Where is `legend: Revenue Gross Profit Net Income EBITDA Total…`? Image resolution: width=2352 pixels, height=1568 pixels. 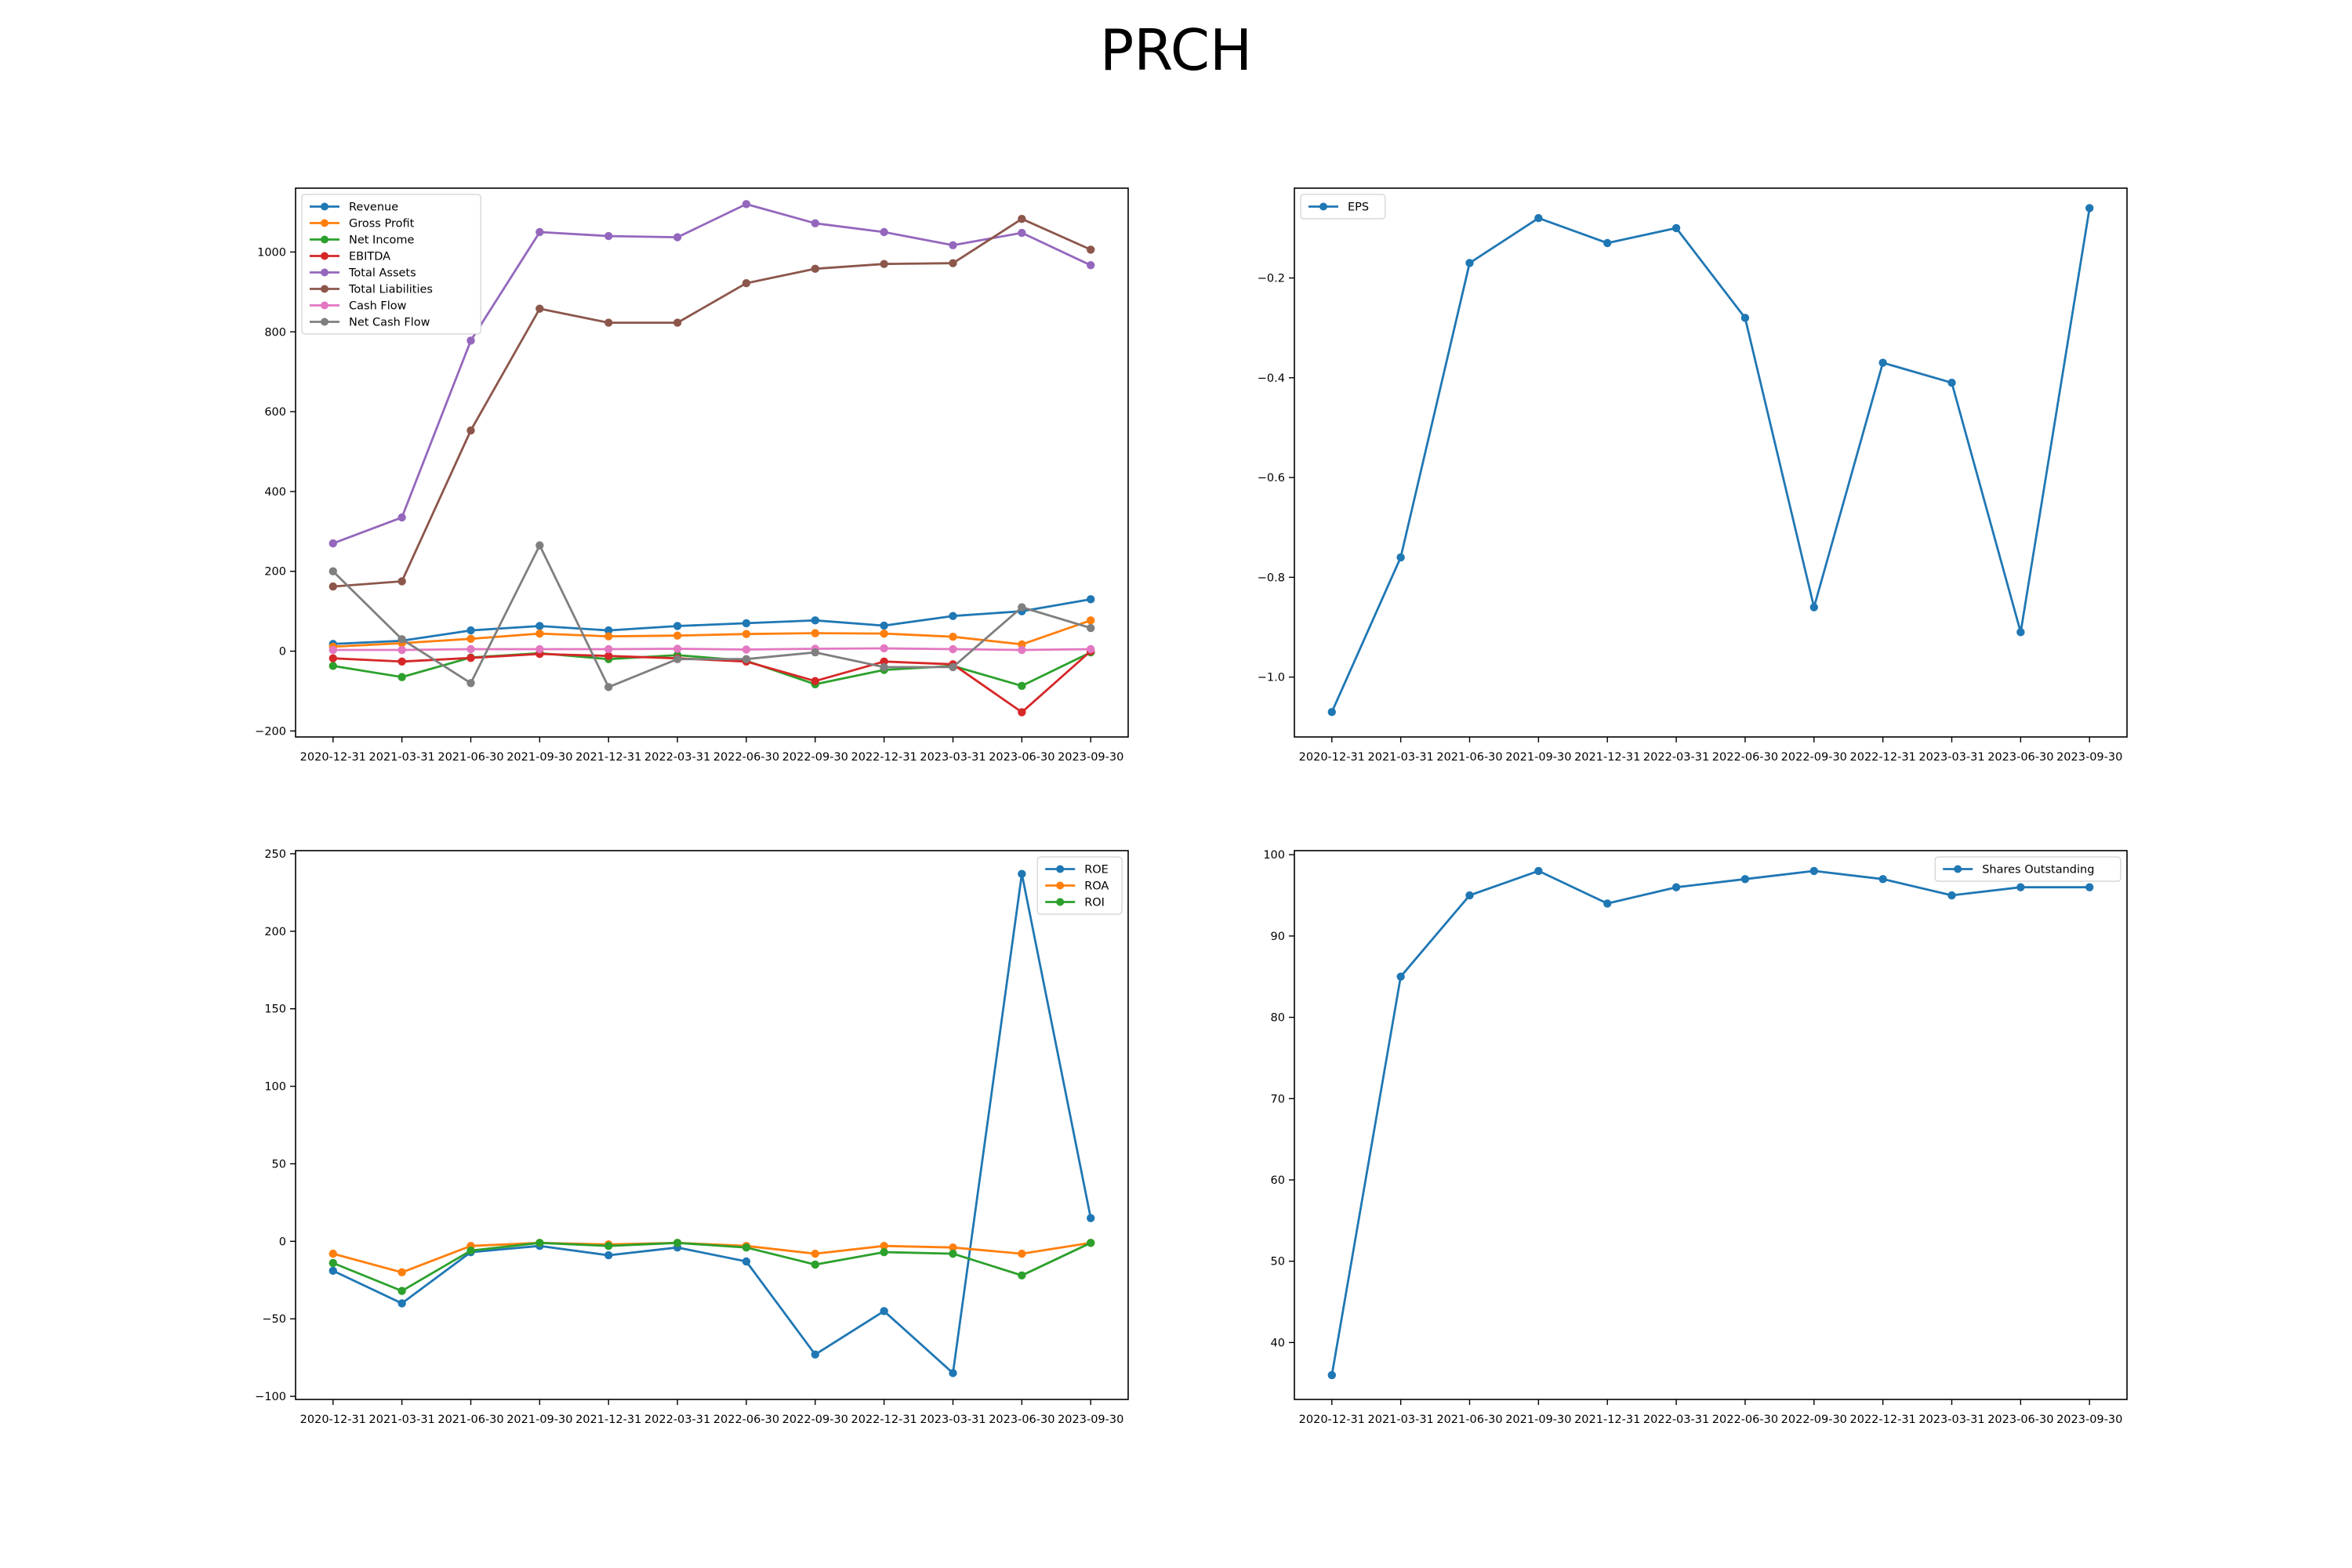 legend: Revenue Gross Profit Net Income EBITDA Total… is located at coordinates (391, 264).